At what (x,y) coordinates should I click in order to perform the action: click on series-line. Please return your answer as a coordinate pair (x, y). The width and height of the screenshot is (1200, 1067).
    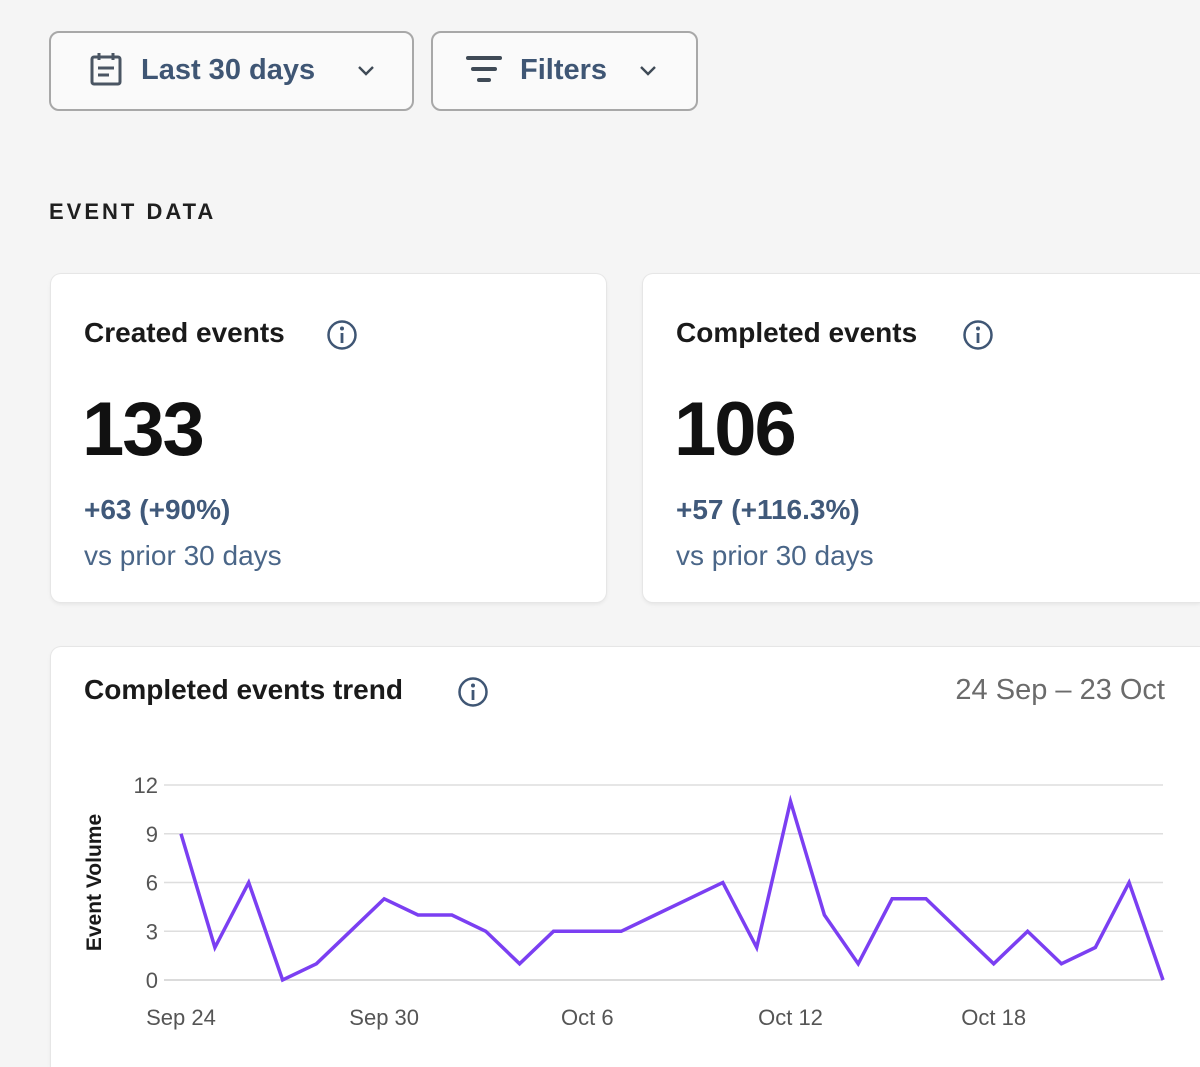
    Looking at the image, I should click on (672, 888).